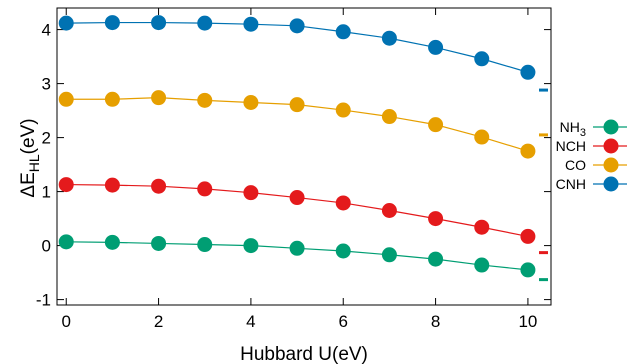 This screenshot has width=634, height=364. Describe the element at coordinates (527, 321) in the screenshot. I see `x-tick-label: 10` at that location.